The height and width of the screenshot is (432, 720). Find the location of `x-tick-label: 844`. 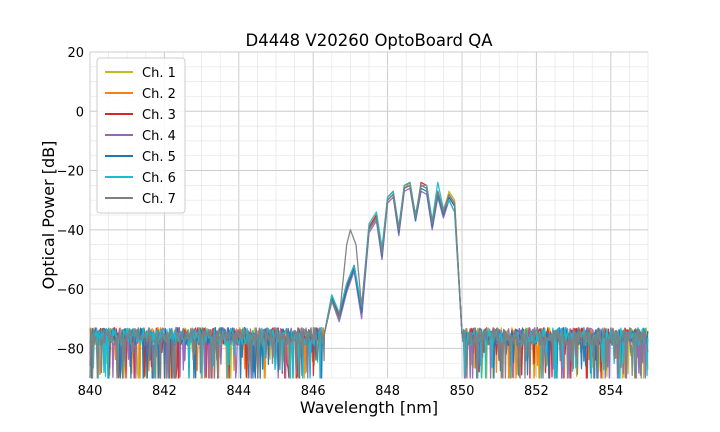

x-tick-label: 844 is located at coordinates (238, 391).